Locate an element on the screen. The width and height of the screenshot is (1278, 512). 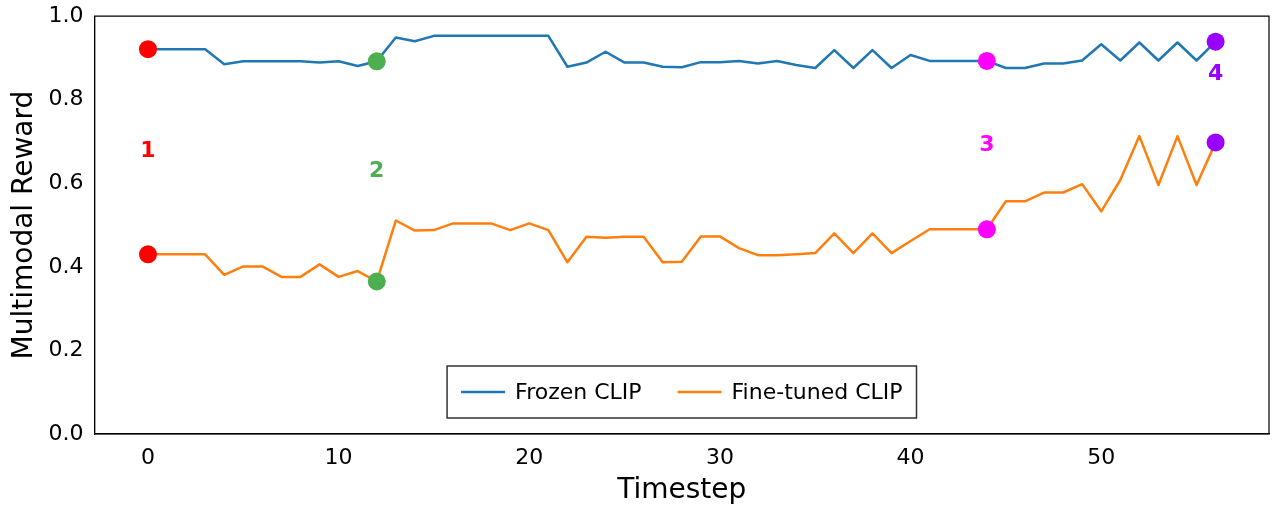
annotation: 1 is located at coordinates (148, 150).